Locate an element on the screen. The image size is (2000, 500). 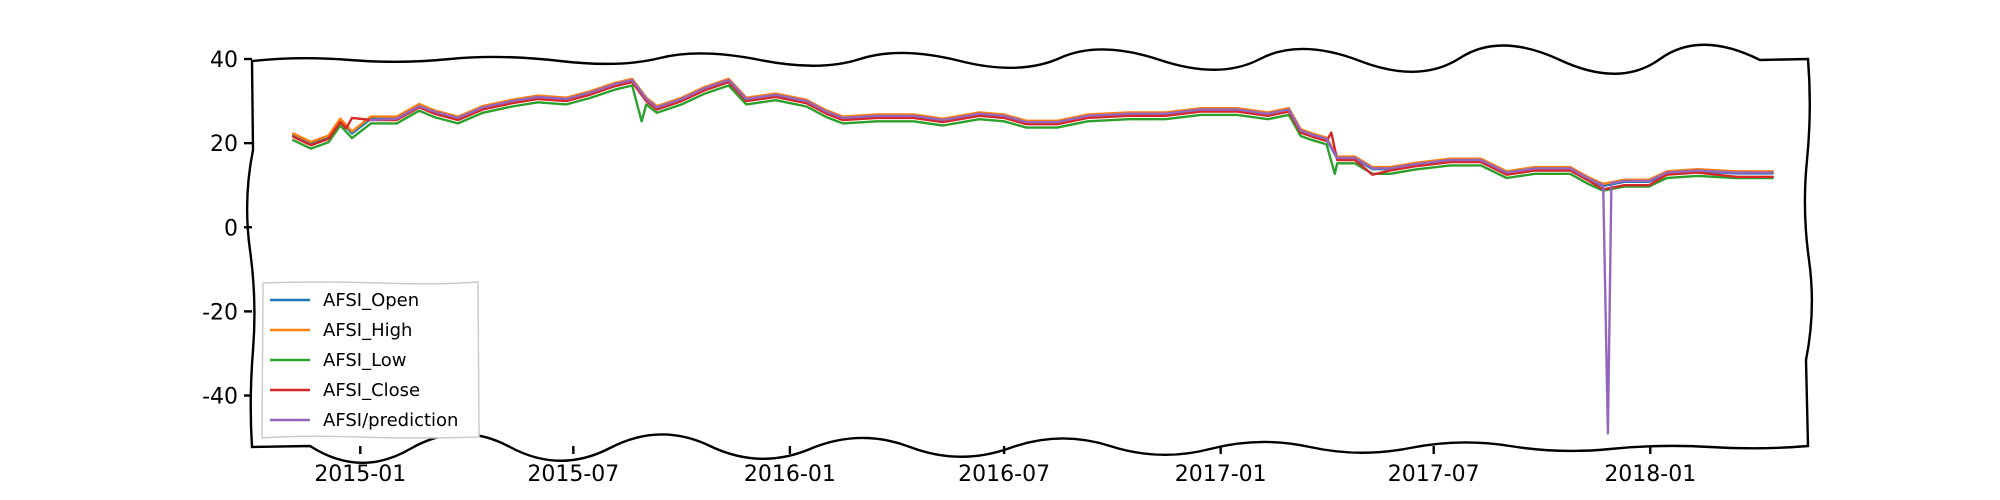
x-tick-label-3: 2016-07 is located at coordinates (1004, 474).